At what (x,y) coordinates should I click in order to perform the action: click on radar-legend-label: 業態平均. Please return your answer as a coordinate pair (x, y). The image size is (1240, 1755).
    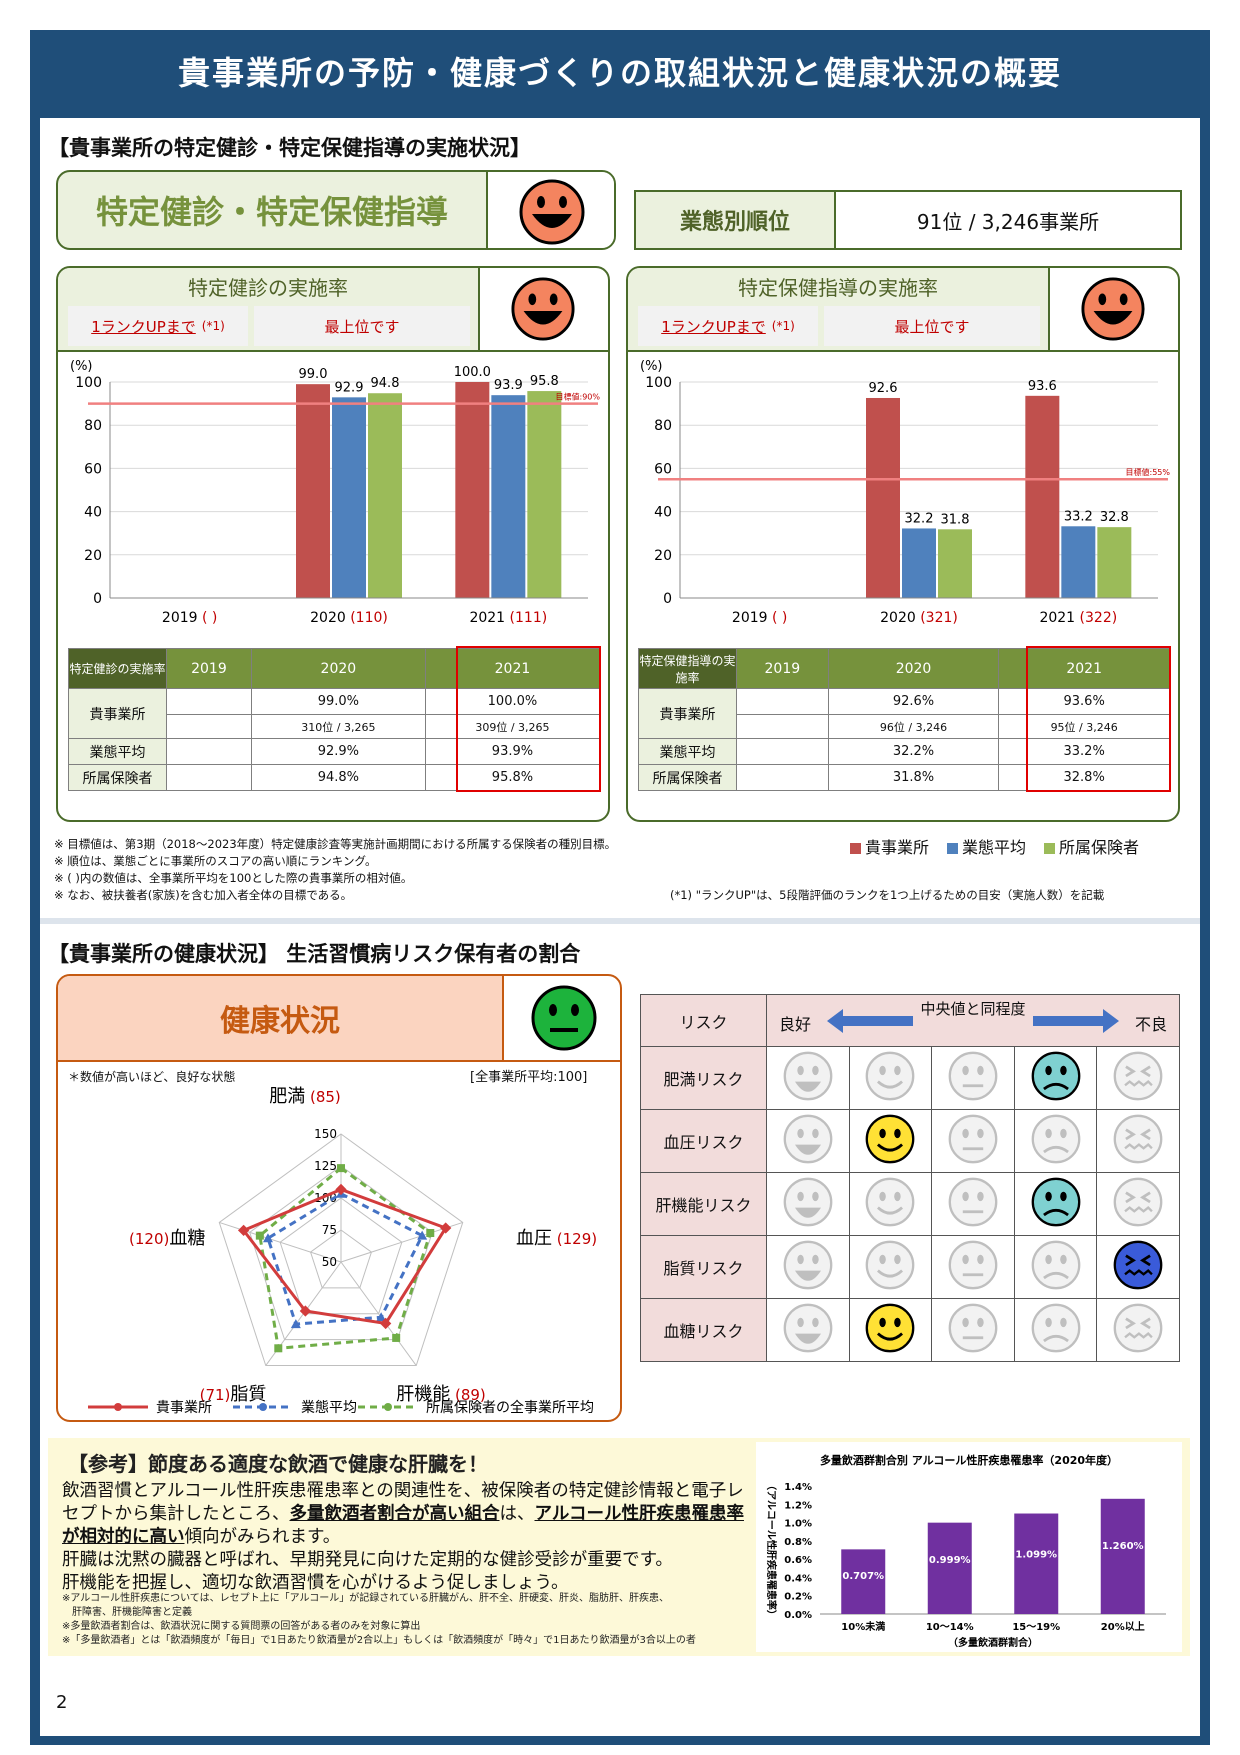
    Looking at the image, I should click on (329, 1408).